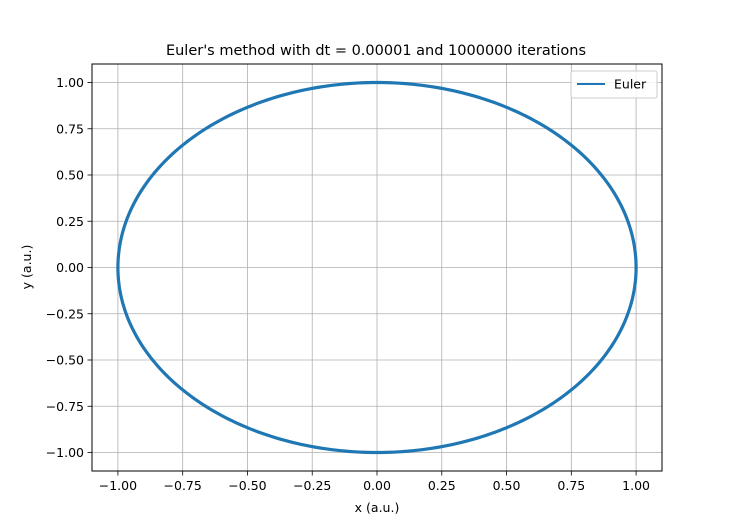 The height and width of the screenshot is (530, 736). I want to click on x-tick-label: 0.25, so click(442, 485).